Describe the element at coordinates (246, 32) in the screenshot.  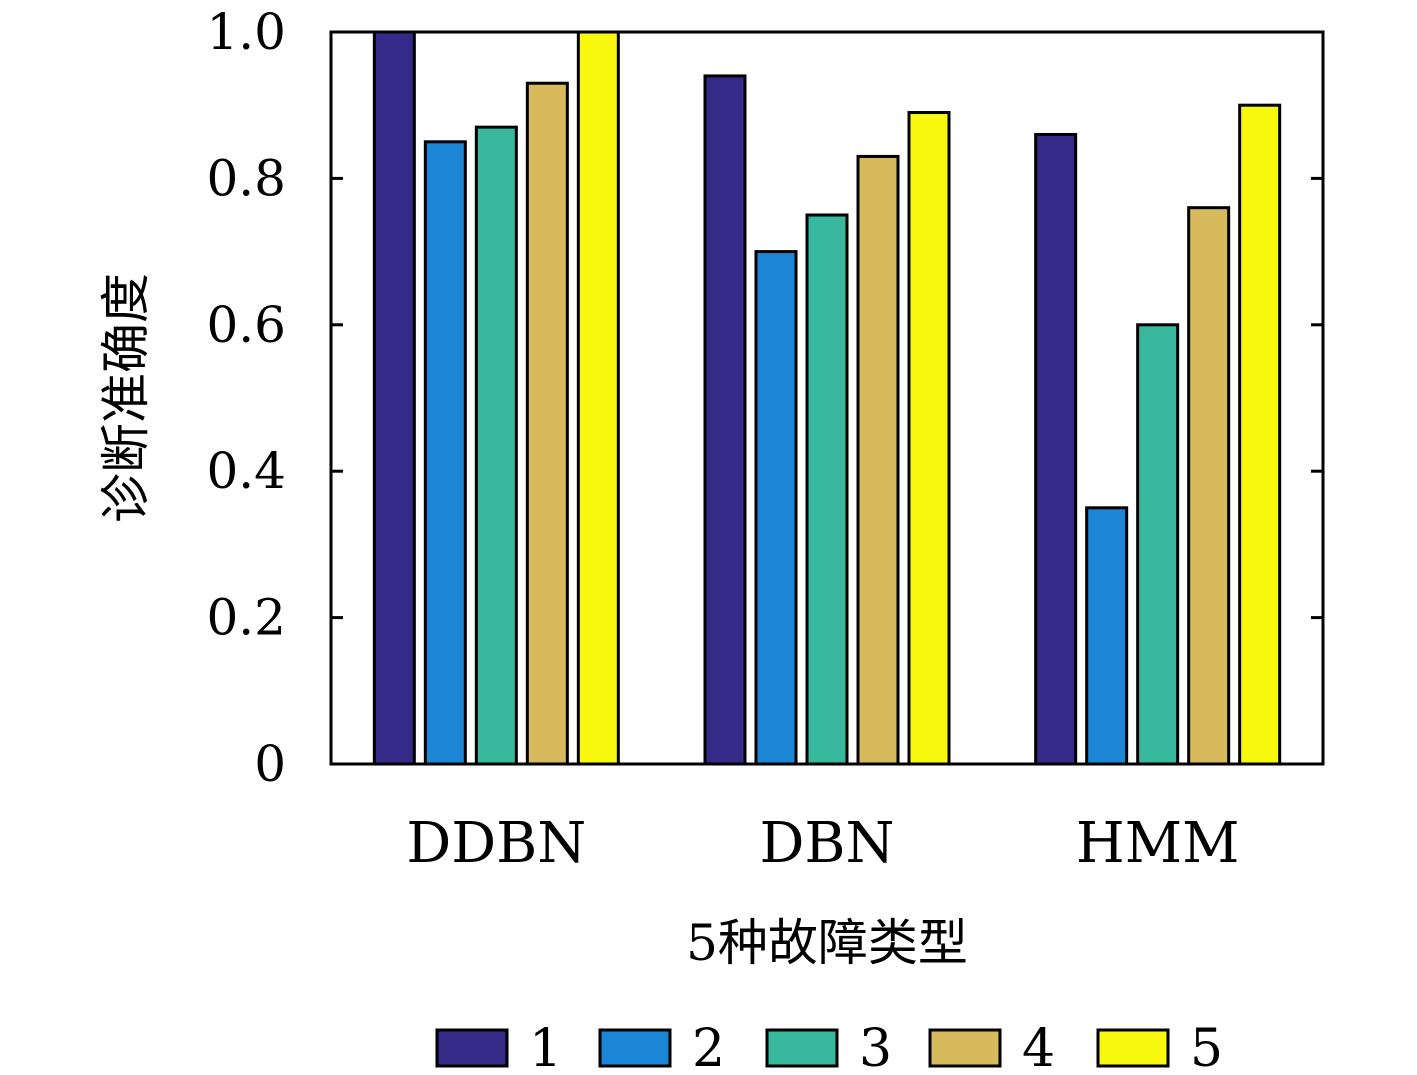
I see `y-tick-label: 1.0` at that location.